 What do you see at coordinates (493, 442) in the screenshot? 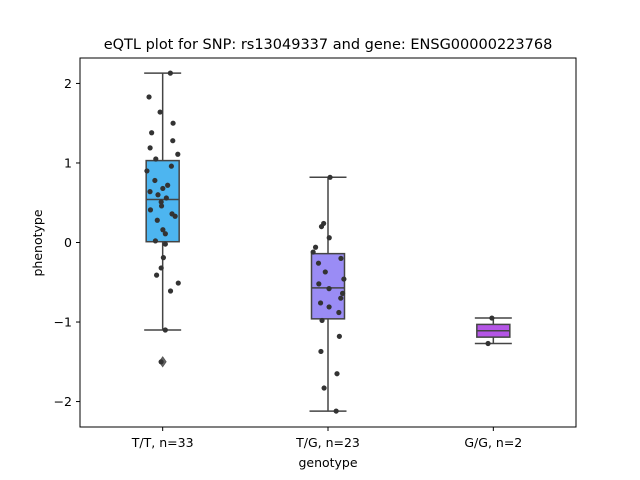
I see `x-tick-label: G/G, n=2` at bounding box center [493, 442].